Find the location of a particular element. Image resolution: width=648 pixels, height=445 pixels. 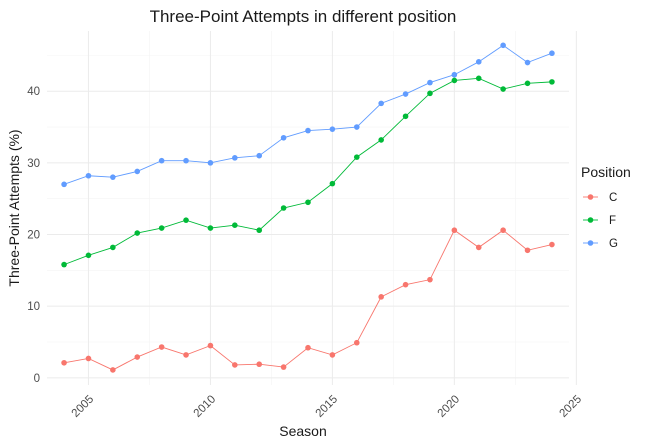

x-axis-title: Season is located at coordinates (302, 431).